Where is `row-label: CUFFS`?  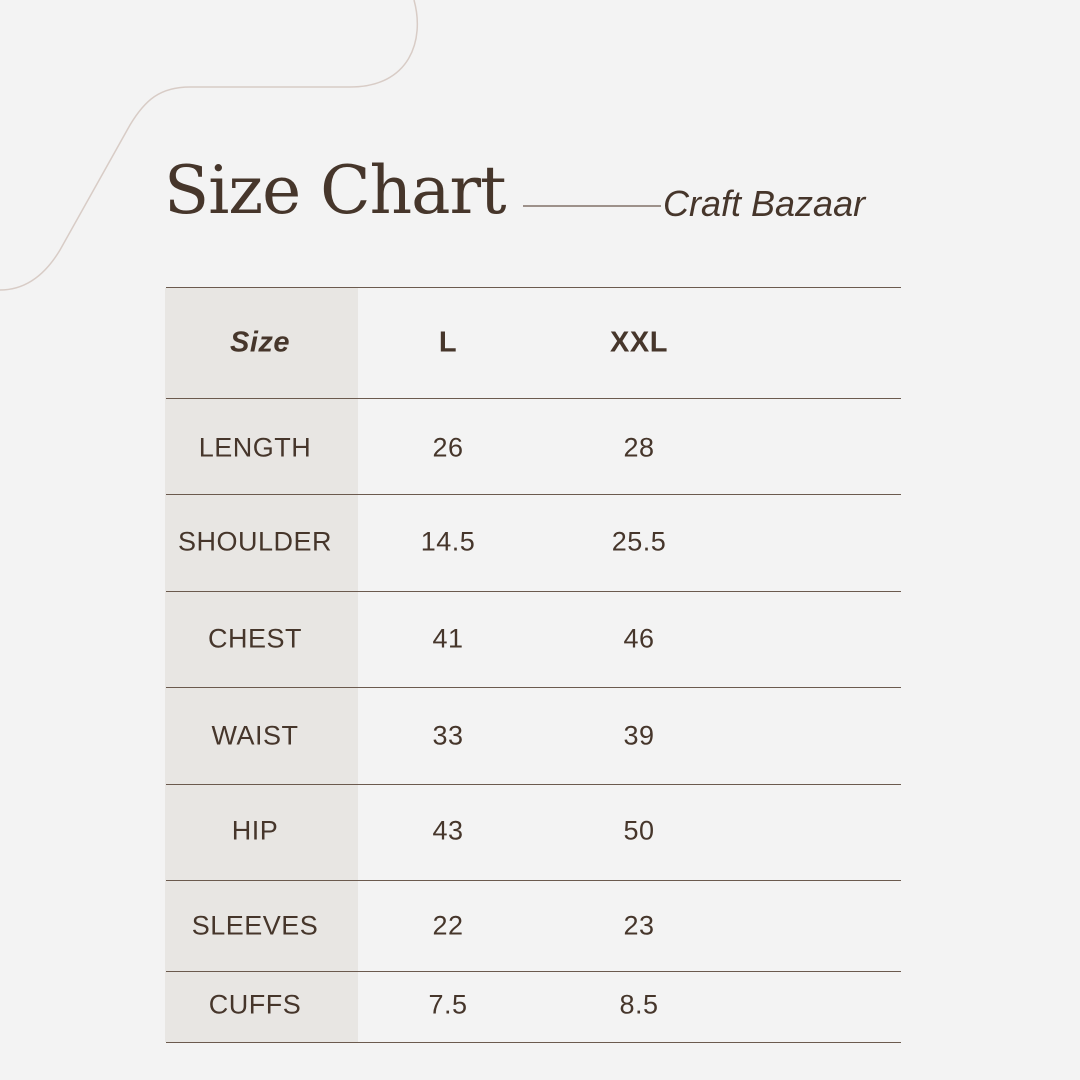
row-label: CUFFS is located at coordinates (255, 1004).